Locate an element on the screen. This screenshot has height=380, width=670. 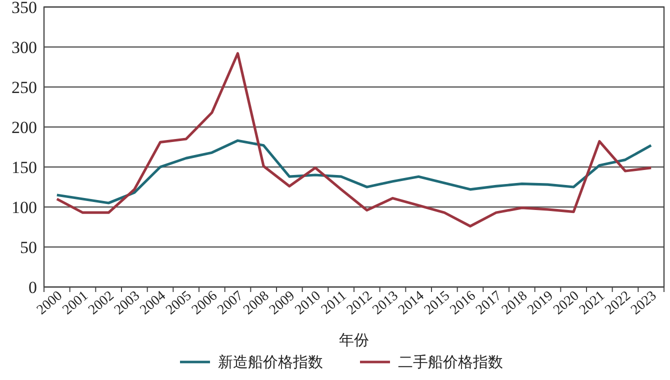
y-tick-label: 350 is located at coordinates (24, 8).